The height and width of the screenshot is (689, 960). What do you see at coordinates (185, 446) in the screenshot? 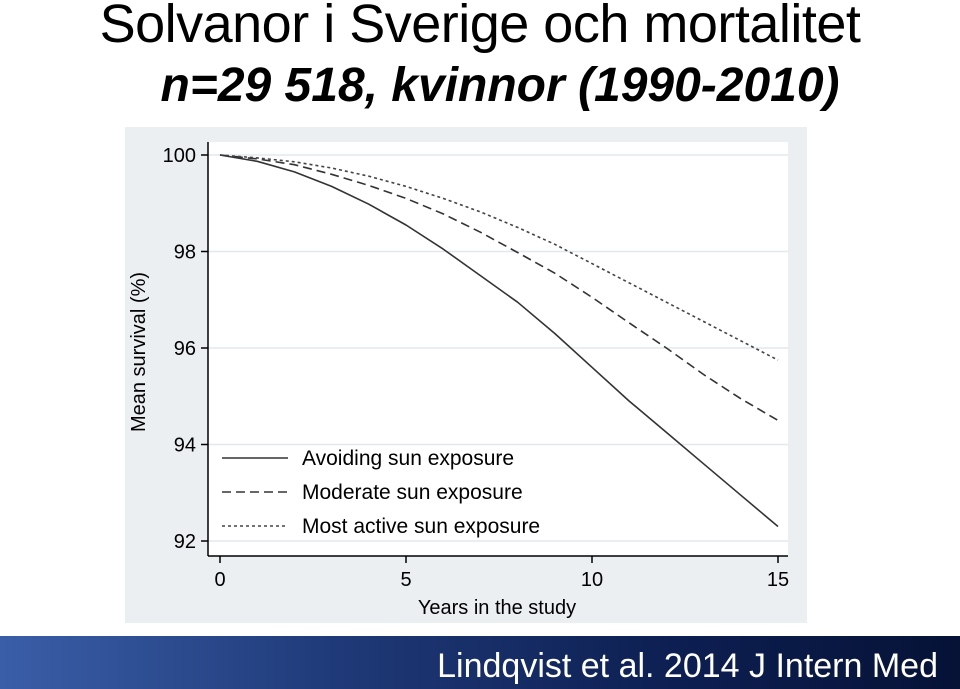
I see `y-tick-label-94: 94` at bounding box center [185, 446].